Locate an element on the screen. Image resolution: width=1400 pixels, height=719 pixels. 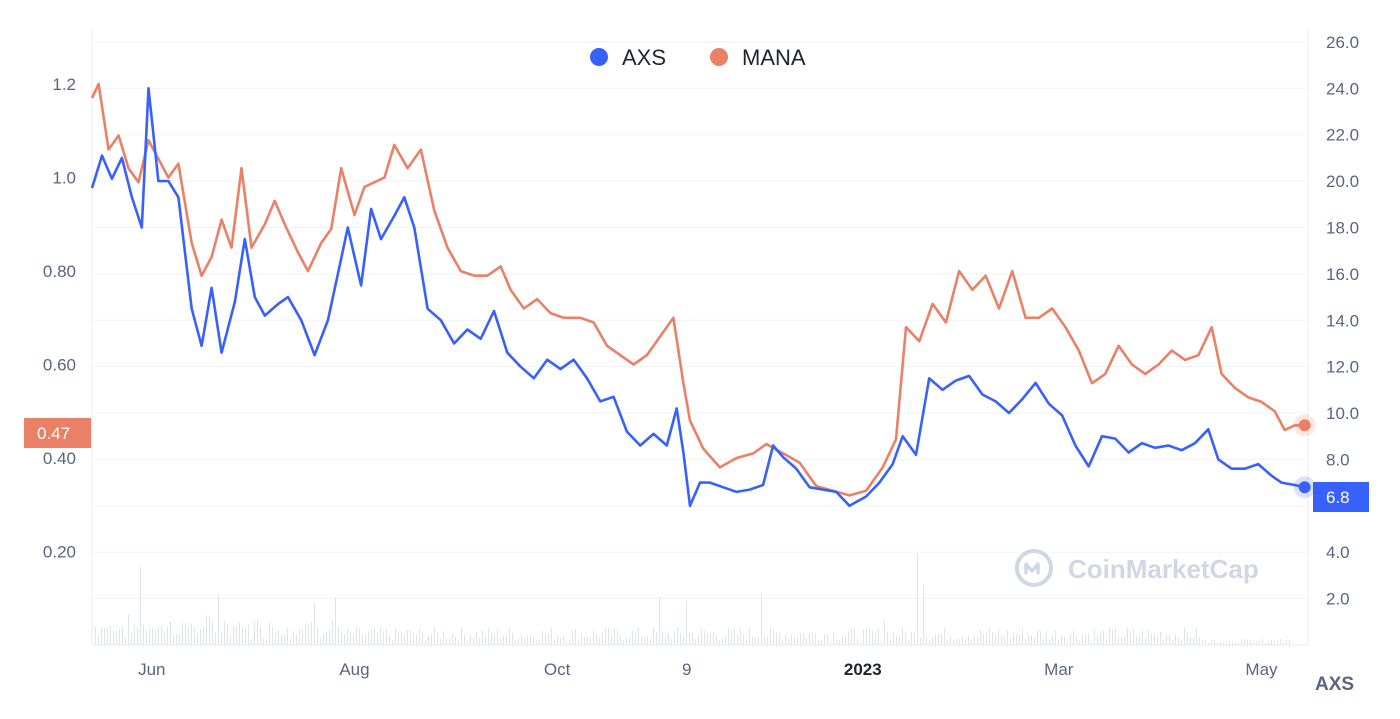
legend-marker-axs is located at coordinates (599, 57).